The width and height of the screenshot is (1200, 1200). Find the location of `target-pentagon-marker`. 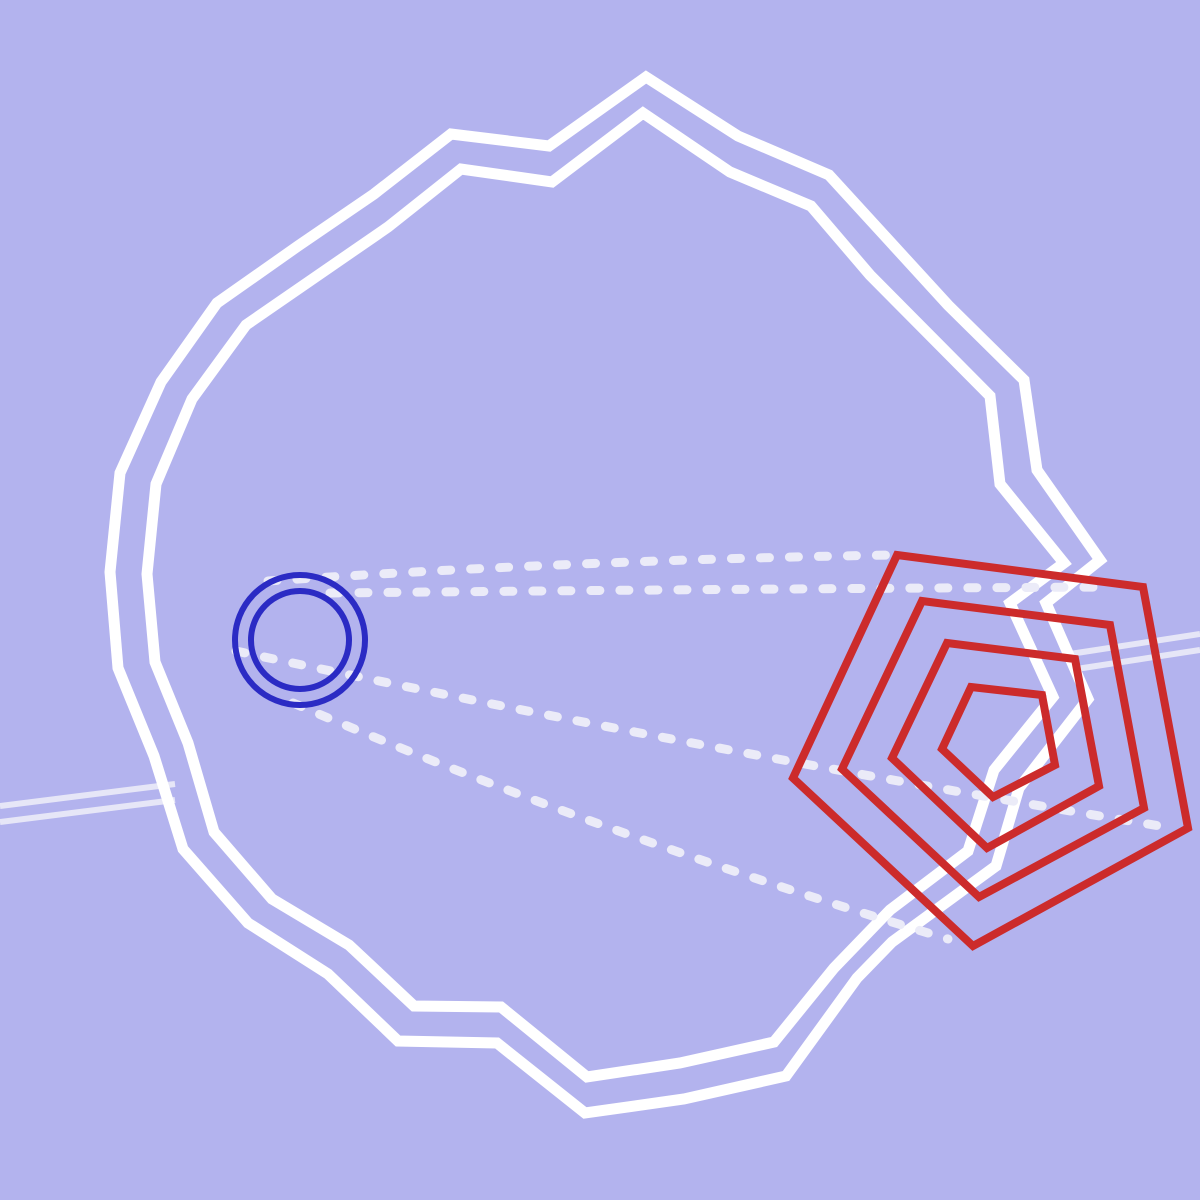

target-pentagon-marker is located at coordinates (990, 750).